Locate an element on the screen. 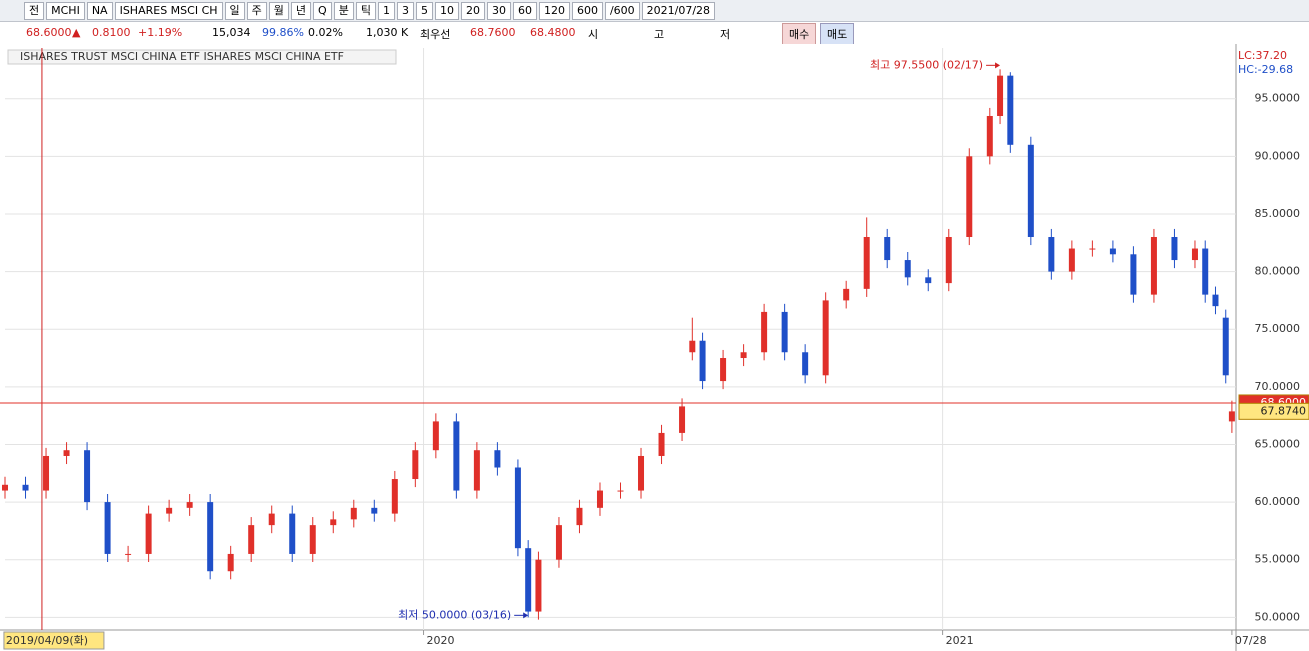  y-tick-label: 70.0000 is located at coordinates (1278, 386).